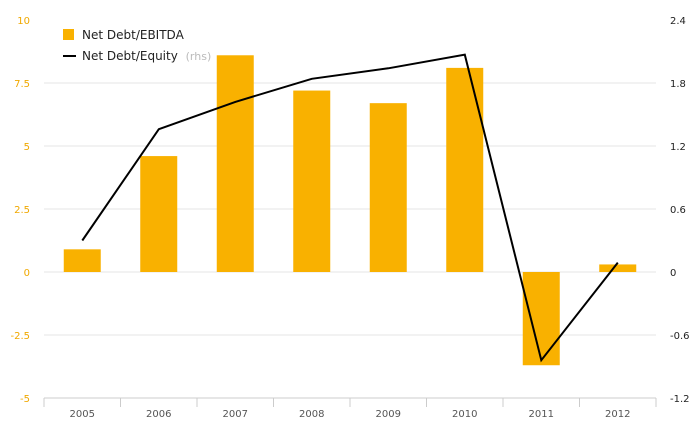 Image resolution: width=700 pixels, height=433 pixels. Describe the element at coordinates (350, 408) in the screenshot. I see `x-axis: 2005 2006 2007 2008 2009 2010 2011 2012` at that location.